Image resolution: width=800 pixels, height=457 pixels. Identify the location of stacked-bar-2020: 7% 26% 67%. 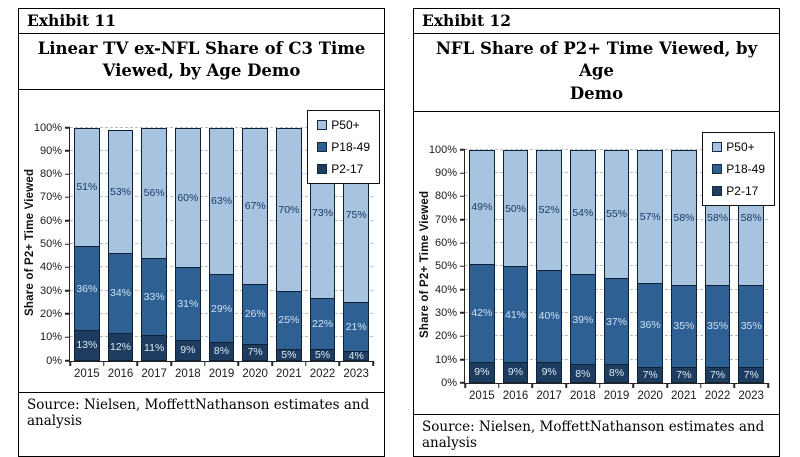
(255, 244).